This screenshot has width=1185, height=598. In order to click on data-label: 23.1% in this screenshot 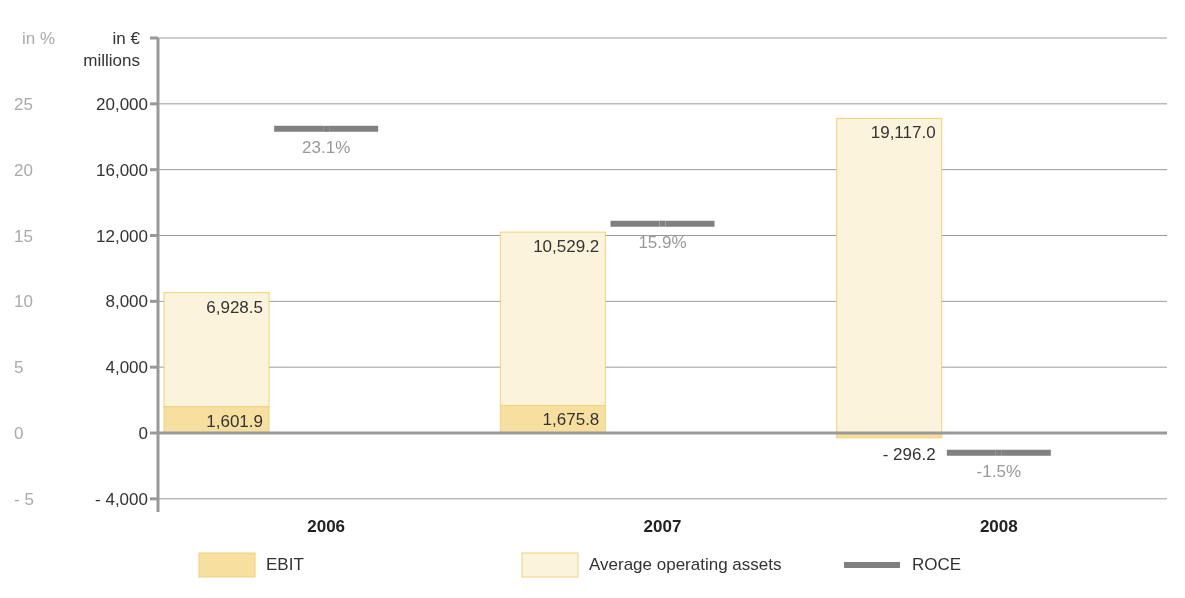, I will do `click(326, 147)`.